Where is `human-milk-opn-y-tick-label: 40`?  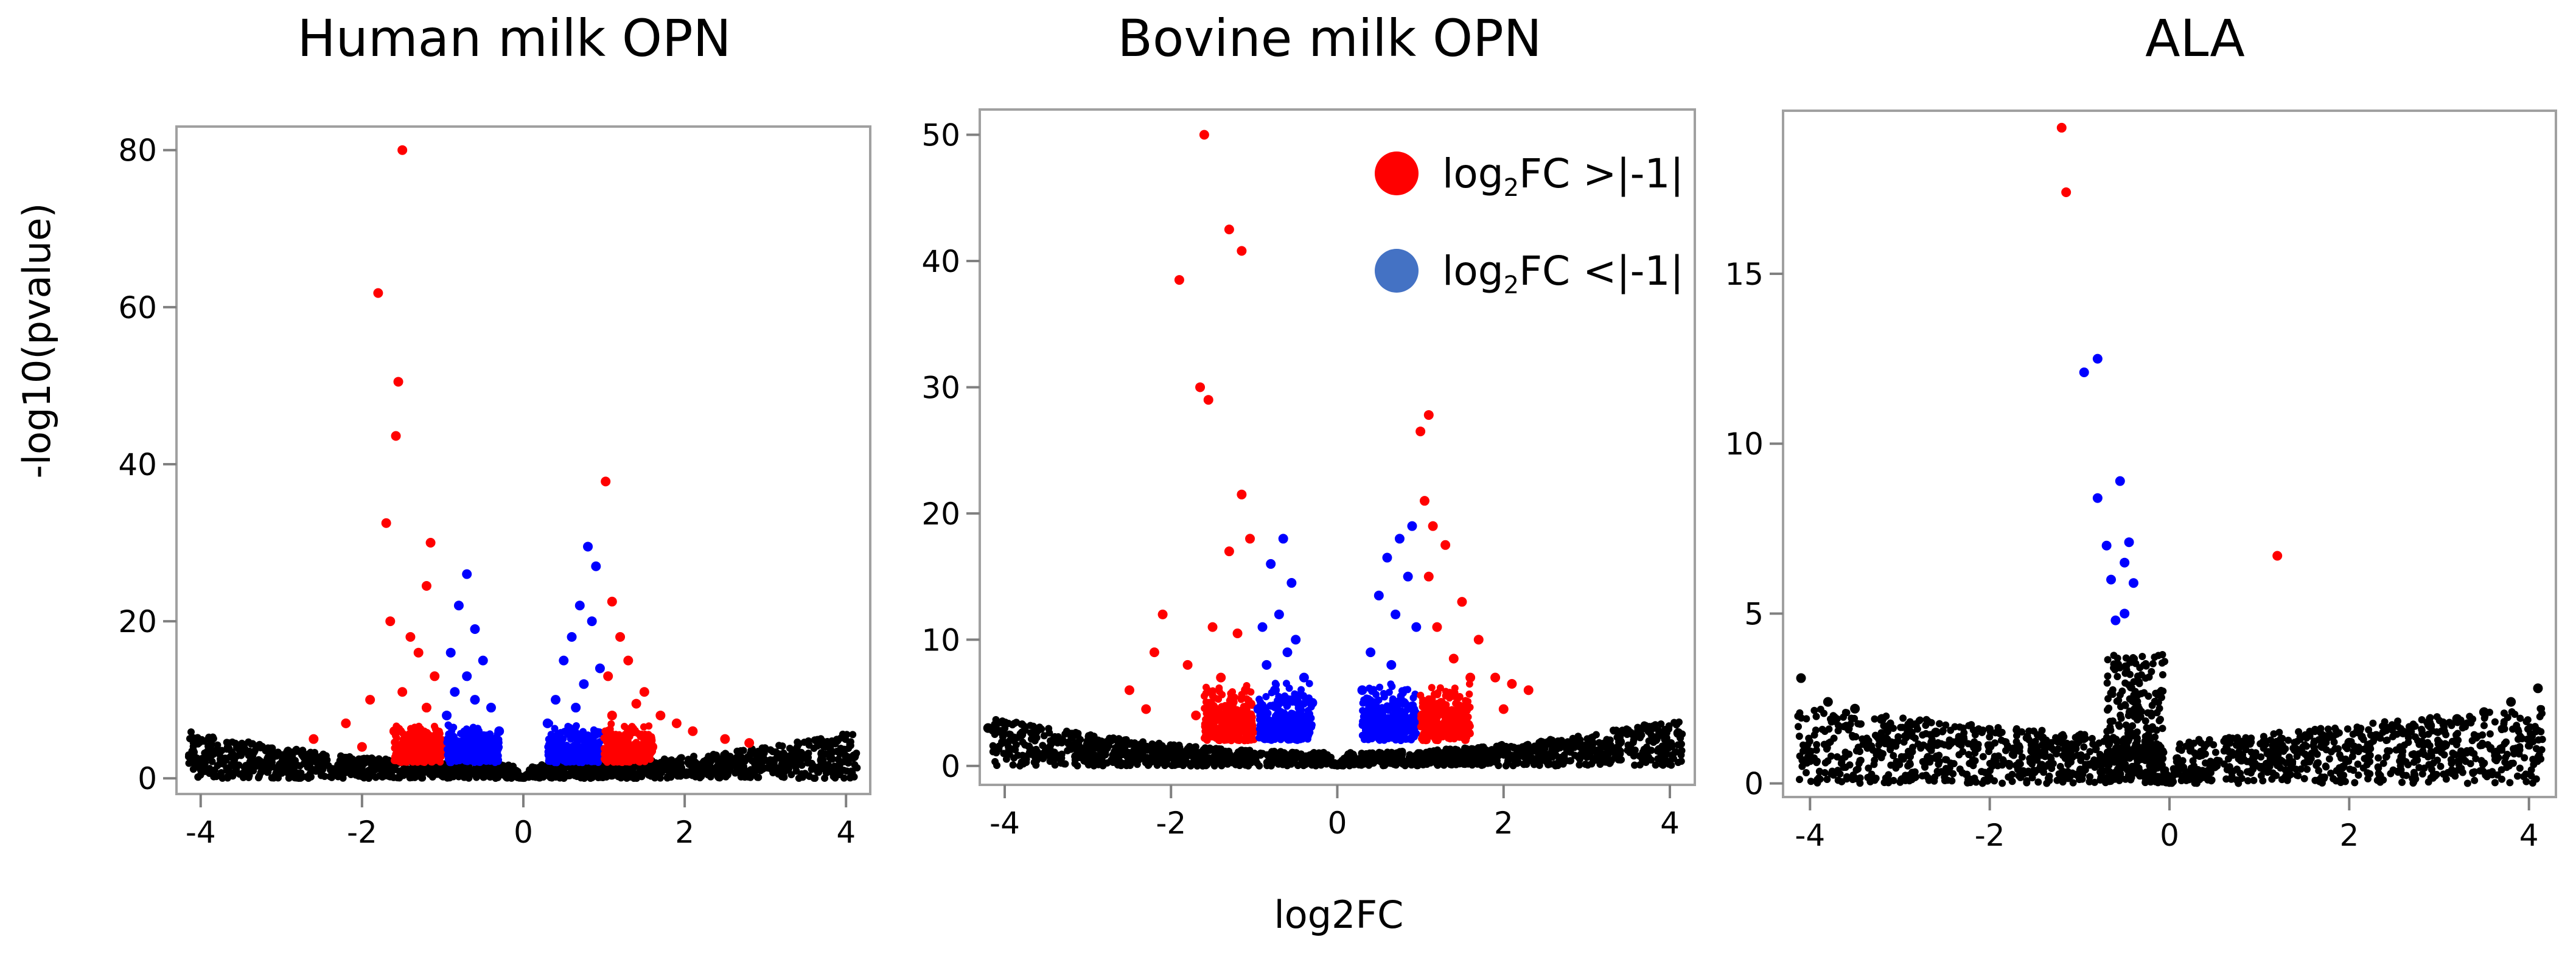 human-milk-opn-y-tick-label: 40 is located at coordinates (137, 464).